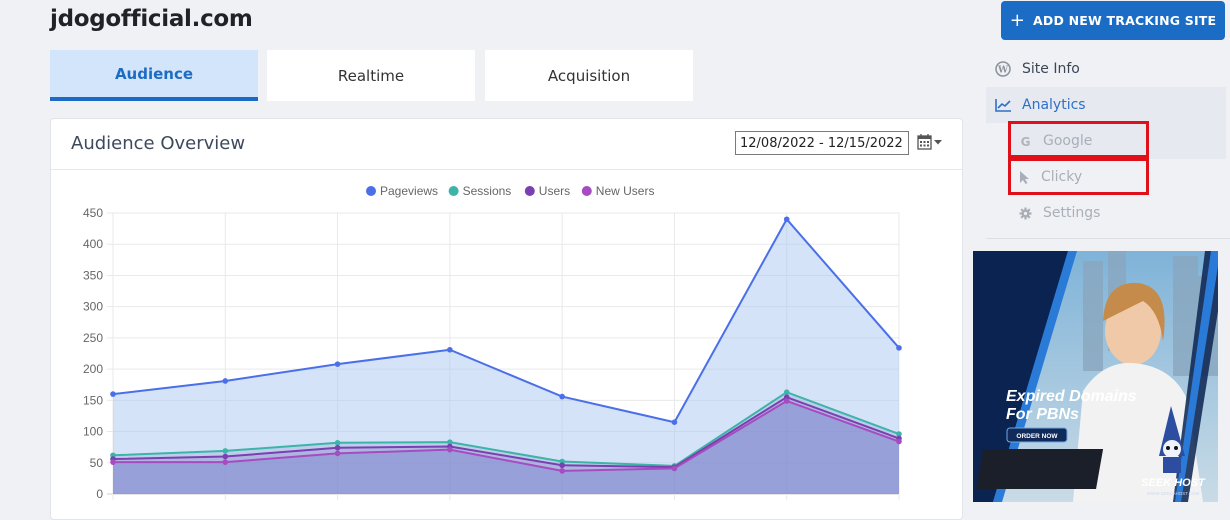 The image size is (1230, 520). What do you see at coordinates (1172, 439) in the screenshot?
I see `wizard-mascot-icon` at bounding box center [1172, 439].